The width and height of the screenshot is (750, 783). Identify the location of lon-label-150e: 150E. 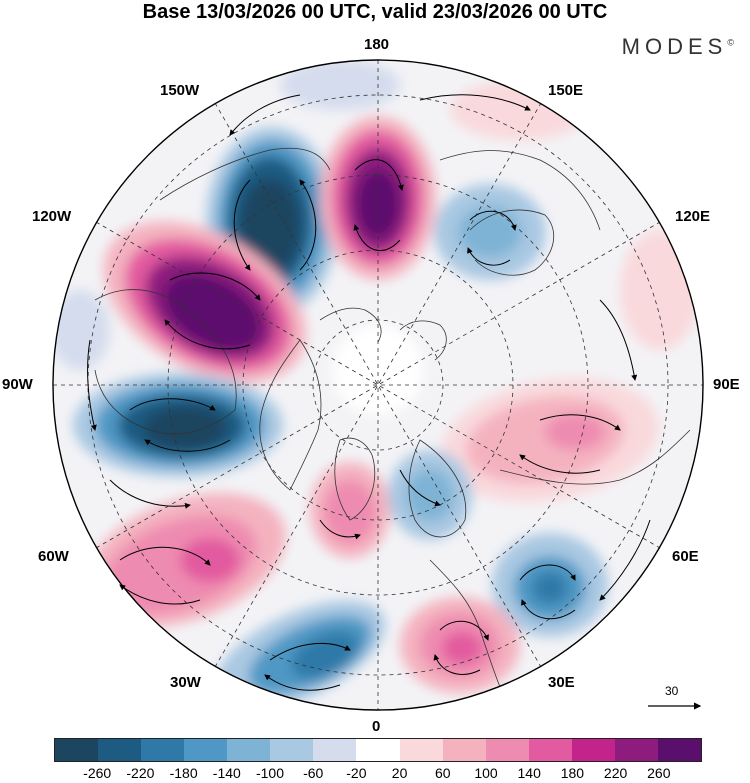
(566, 90).